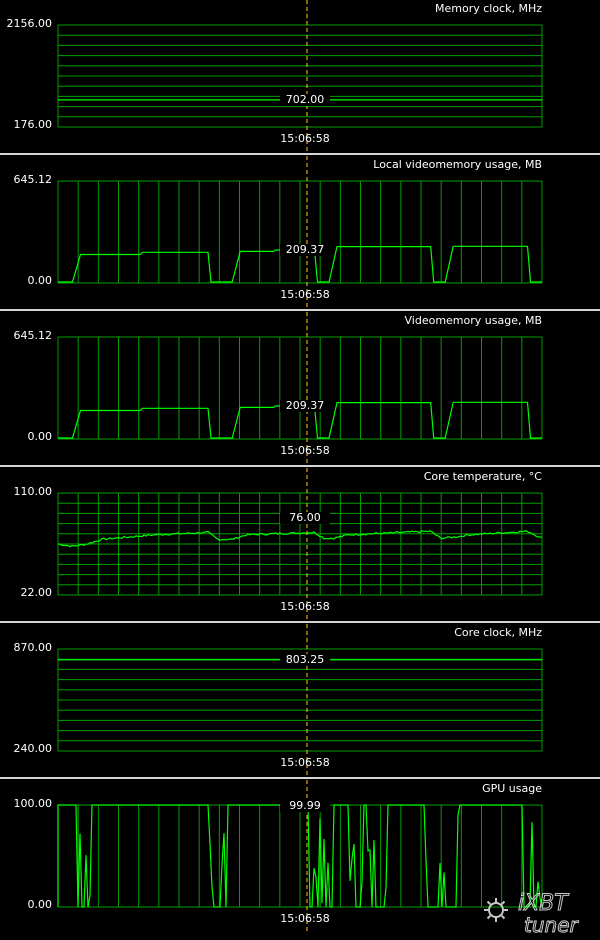 The height and width of the screenshot is (940, 600). Describe the element at coordinates (498, 632) in the screenshot. I see `panel-title: Core clock, MHz` at that location.